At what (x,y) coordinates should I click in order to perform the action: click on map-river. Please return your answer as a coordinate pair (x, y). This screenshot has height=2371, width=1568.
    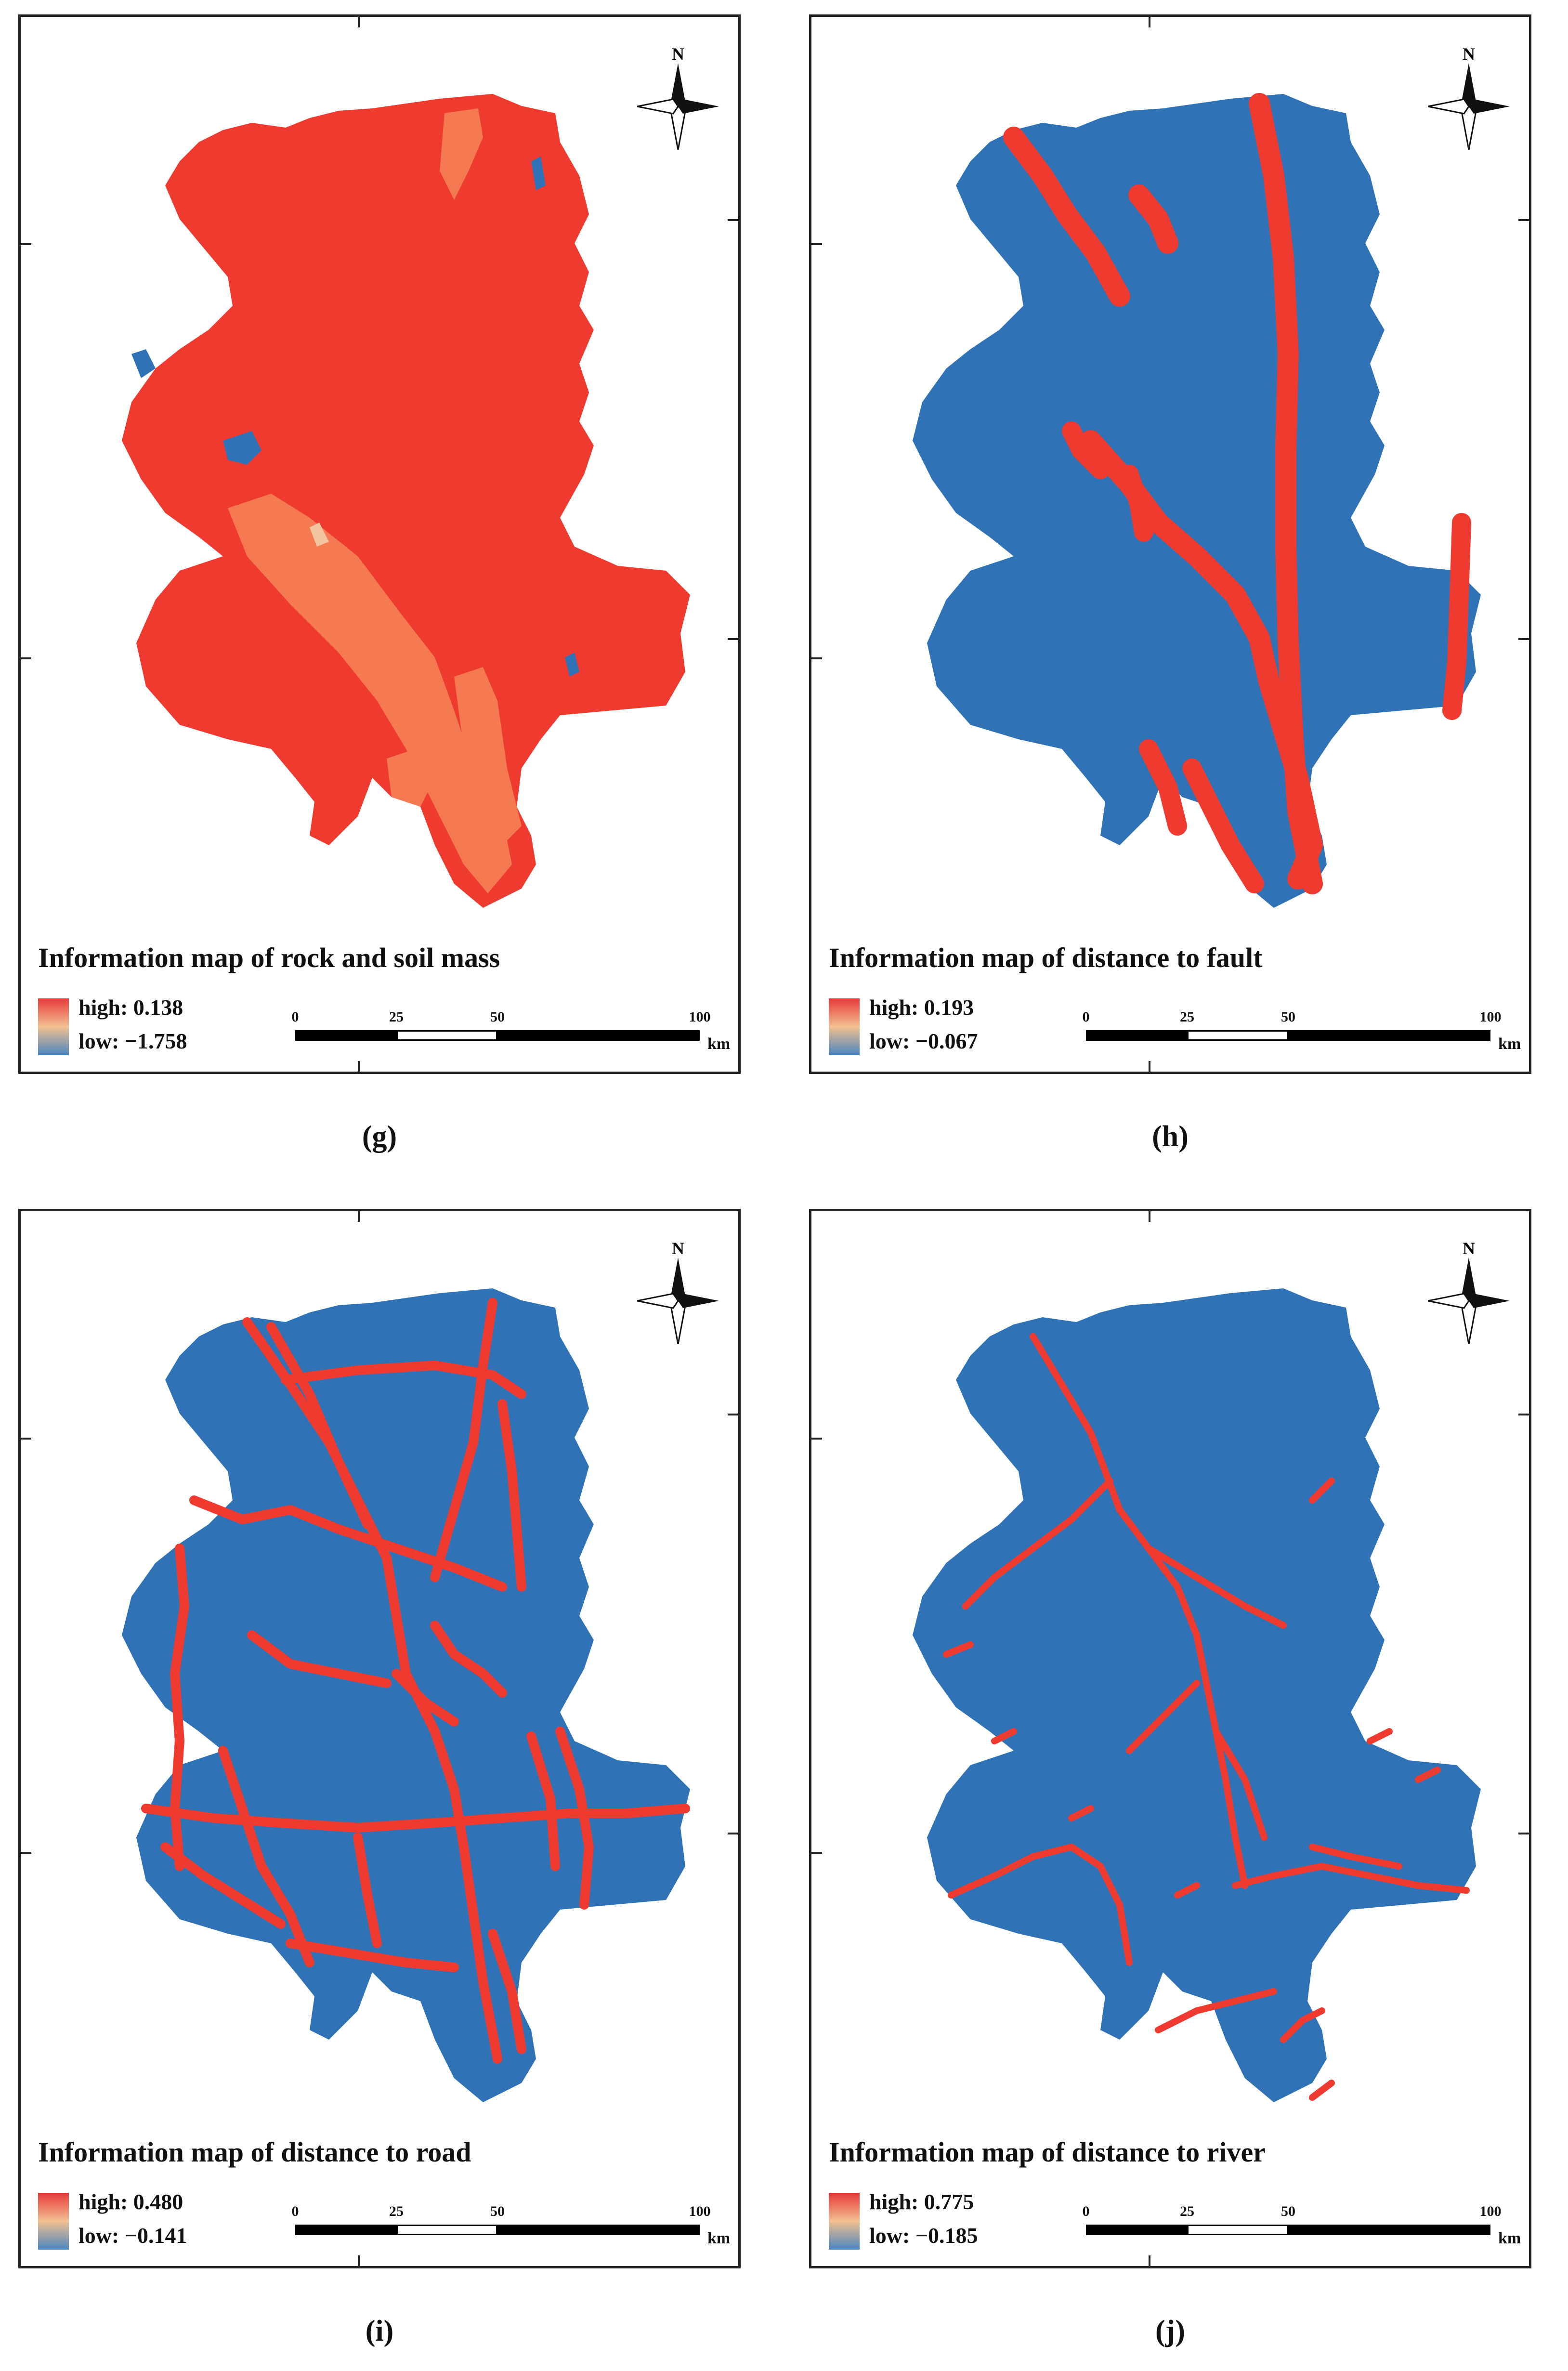
    Looking at the image, I should click on (1197, 1695).